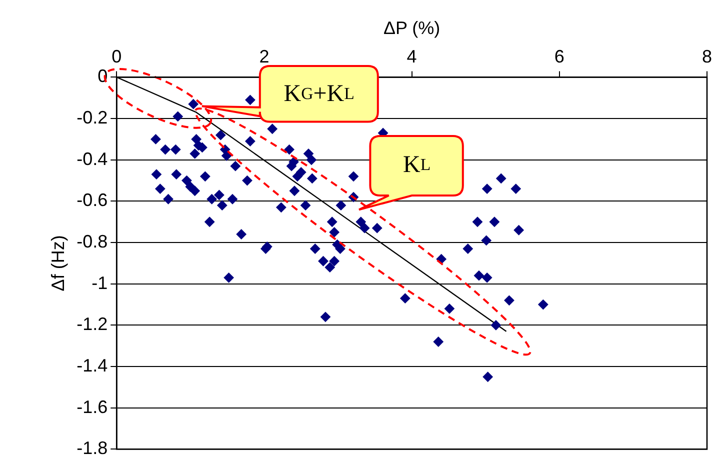  What do you see at coordinates (92, 406) in the screenshot?
I see `y-tick-label: -1.6` at bounding box center [92, 406].